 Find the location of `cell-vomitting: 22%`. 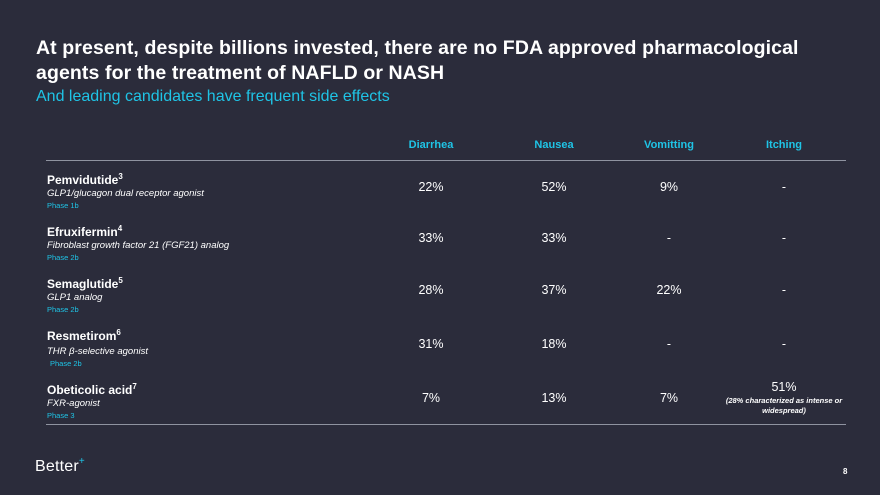

cell-vomitting: 22% is located at coordinates (669, 290).